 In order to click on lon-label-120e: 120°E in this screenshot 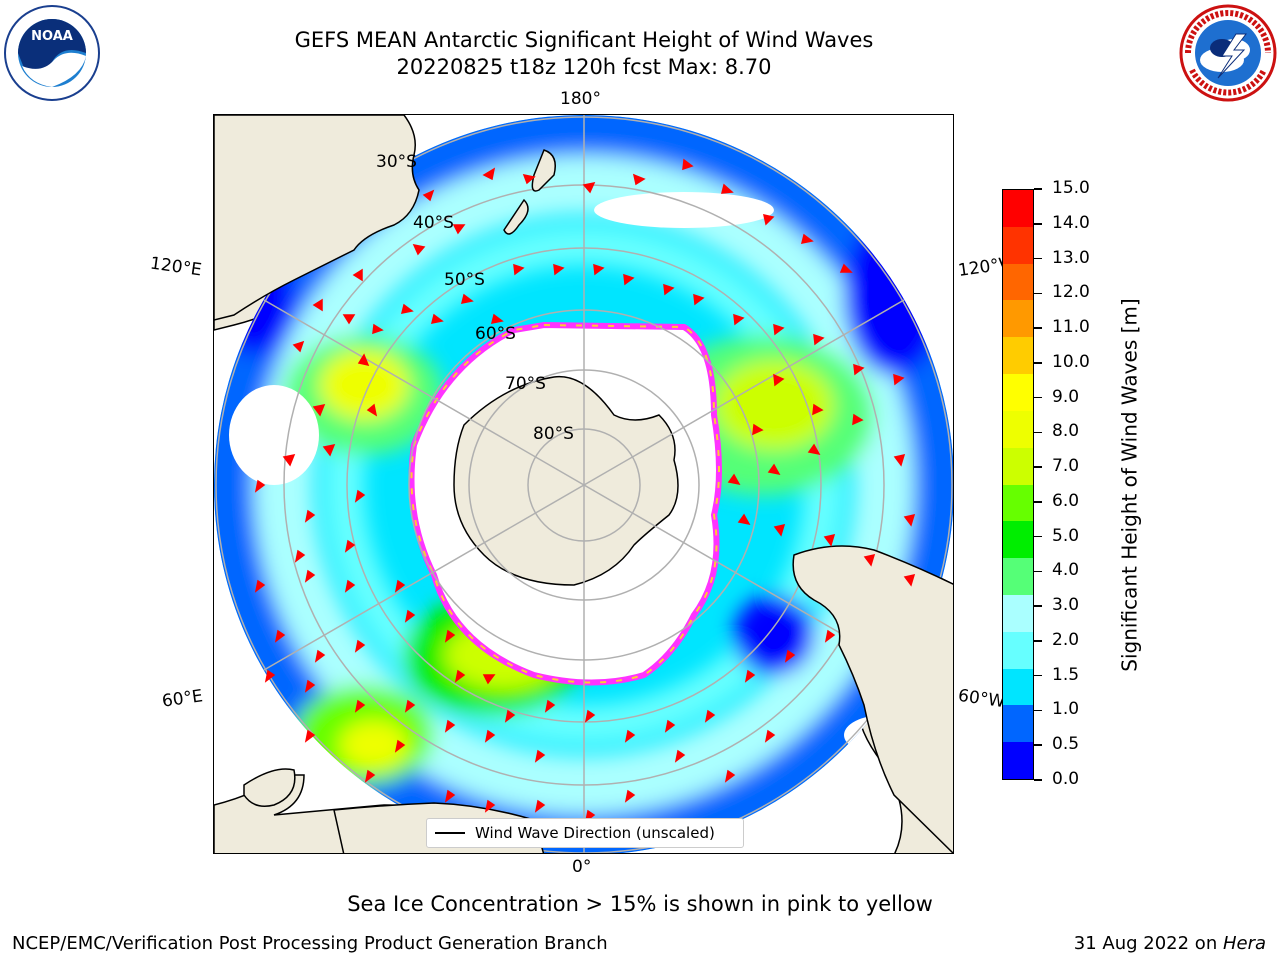, I will do `click(175, 267)`.